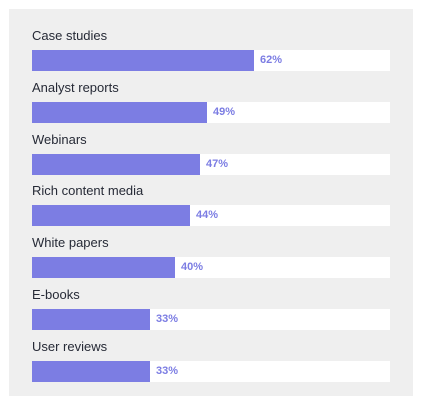 The width and height of the screenshot is (421, 405). I want to click on bar-row: User reviews 33%, so click(211, 365).